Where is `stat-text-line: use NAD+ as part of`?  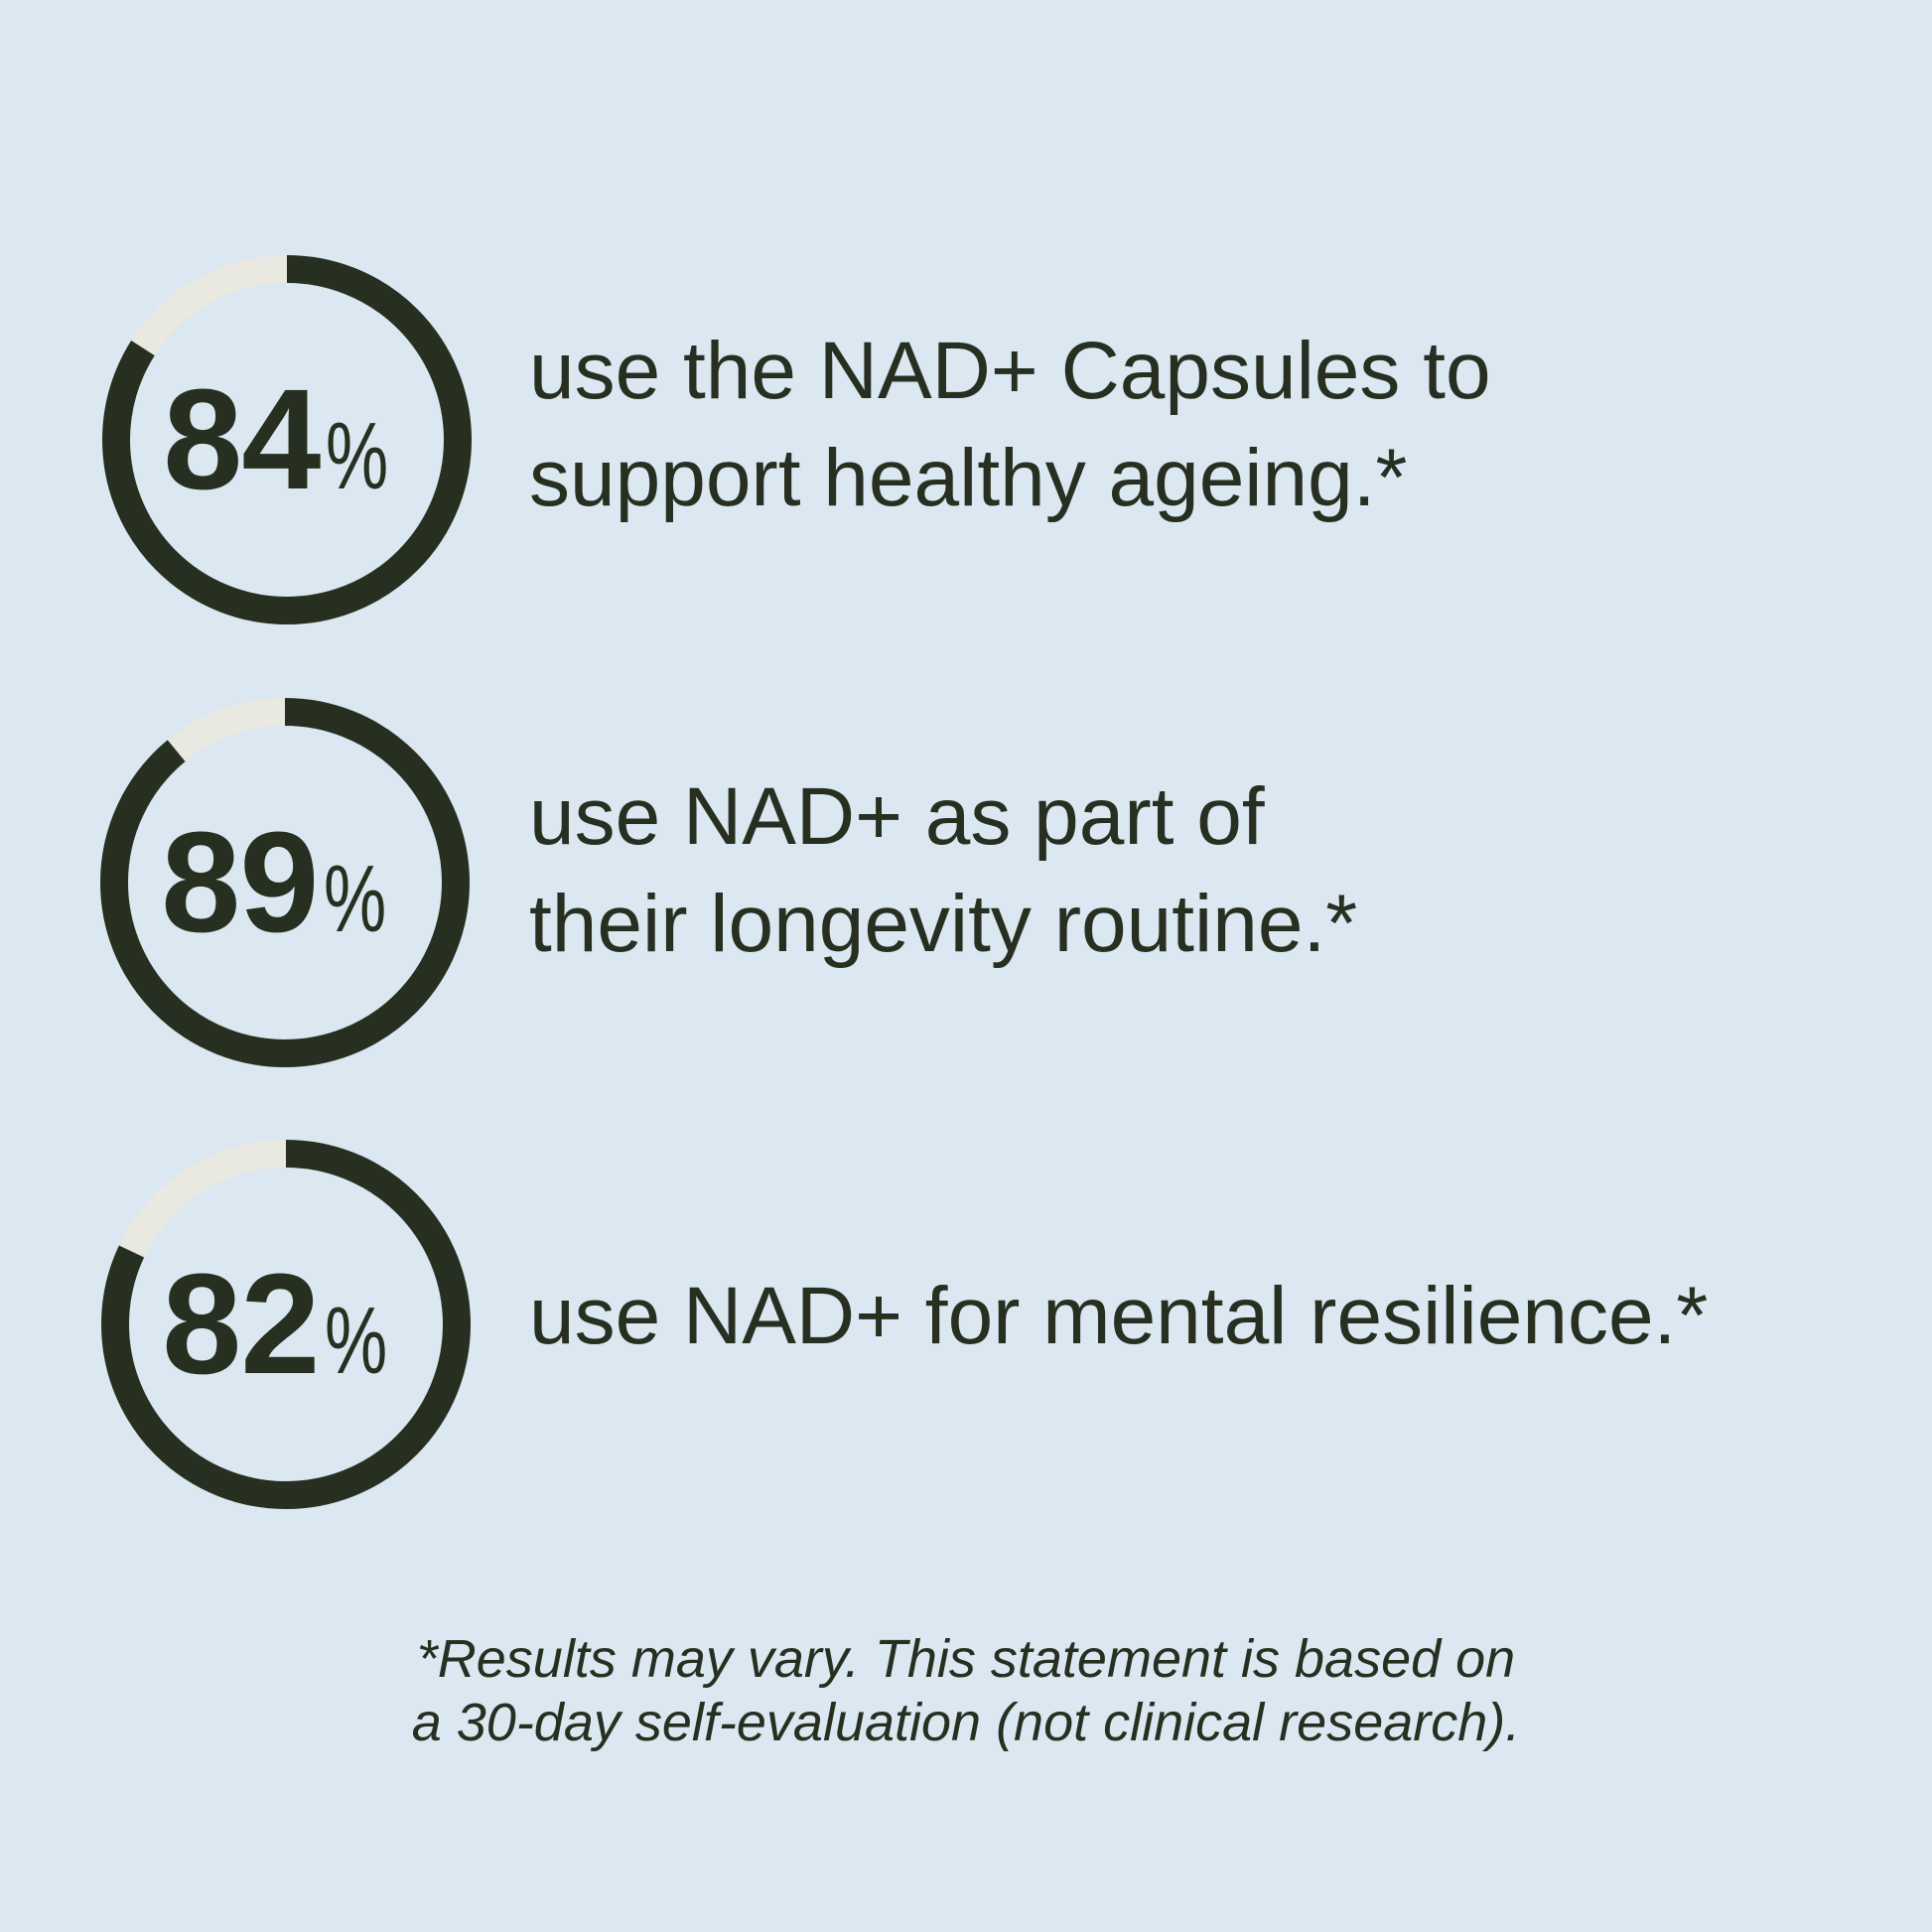 stat-text-line: use NAD+ as part of is located at coordinates (897, 817).